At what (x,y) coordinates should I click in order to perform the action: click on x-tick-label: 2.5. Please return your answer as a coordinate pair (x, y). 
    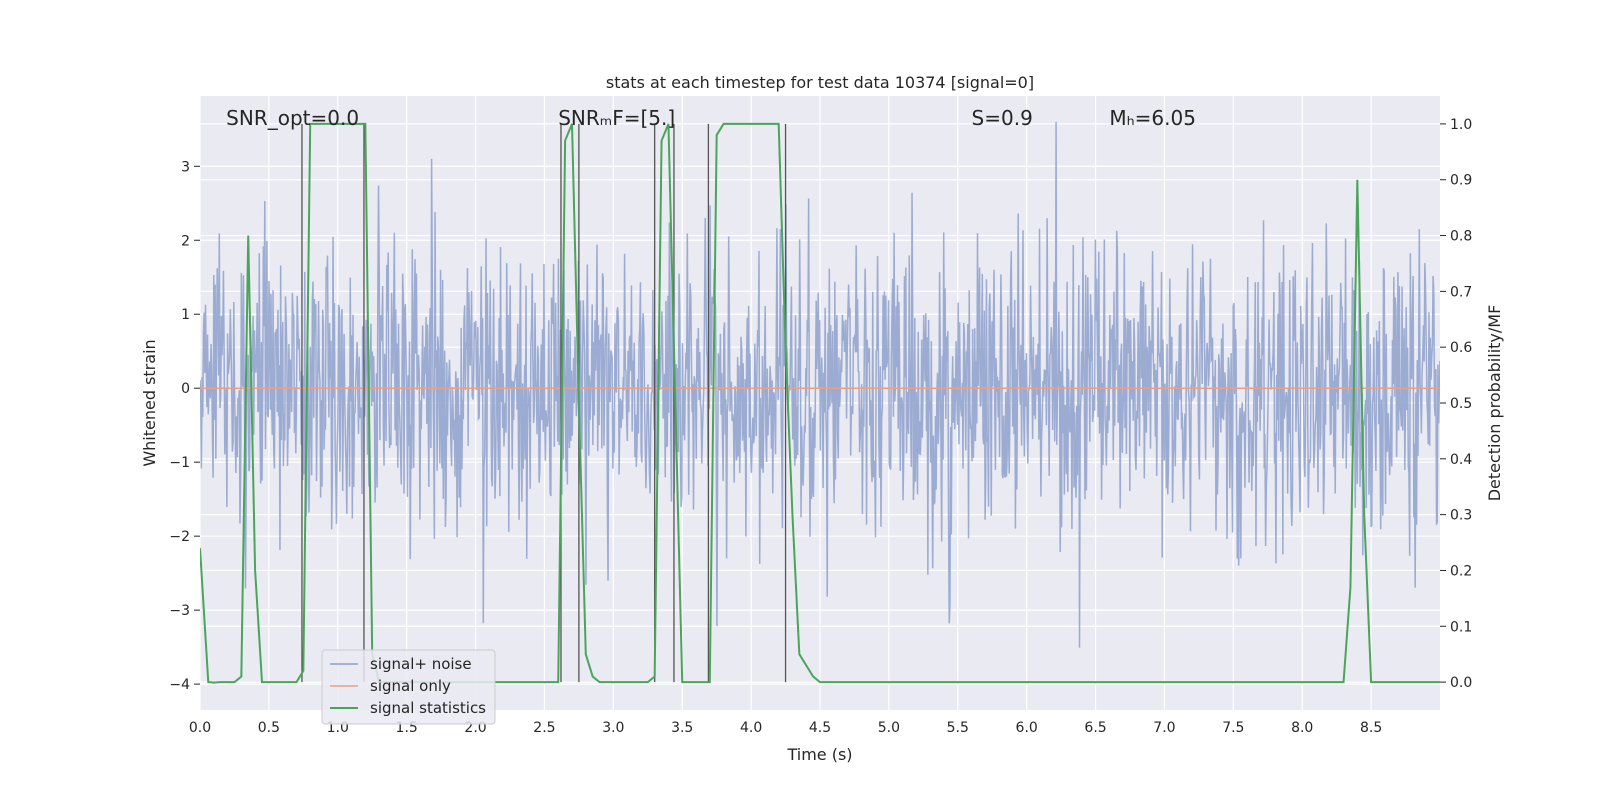
    Looking at the image, I should click on (544, 728).